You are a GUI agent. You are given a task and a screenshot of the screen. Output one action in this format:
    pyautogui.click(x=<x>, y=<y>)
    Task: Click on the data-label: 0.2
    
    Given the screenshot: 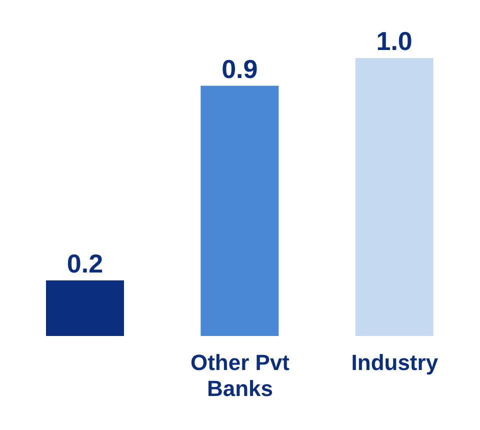 What is the action you would take?
    pyautogui.click(x=85, y=263)
    